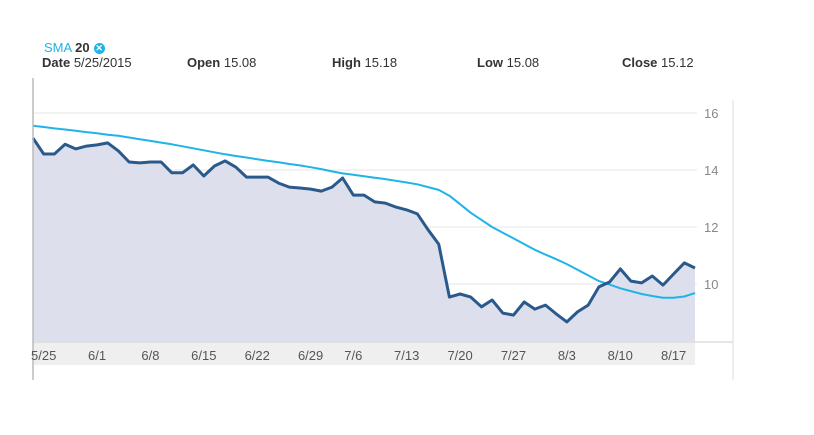  I want to click on indicator-legend: SMA 20 ✕, so click(74, 47).